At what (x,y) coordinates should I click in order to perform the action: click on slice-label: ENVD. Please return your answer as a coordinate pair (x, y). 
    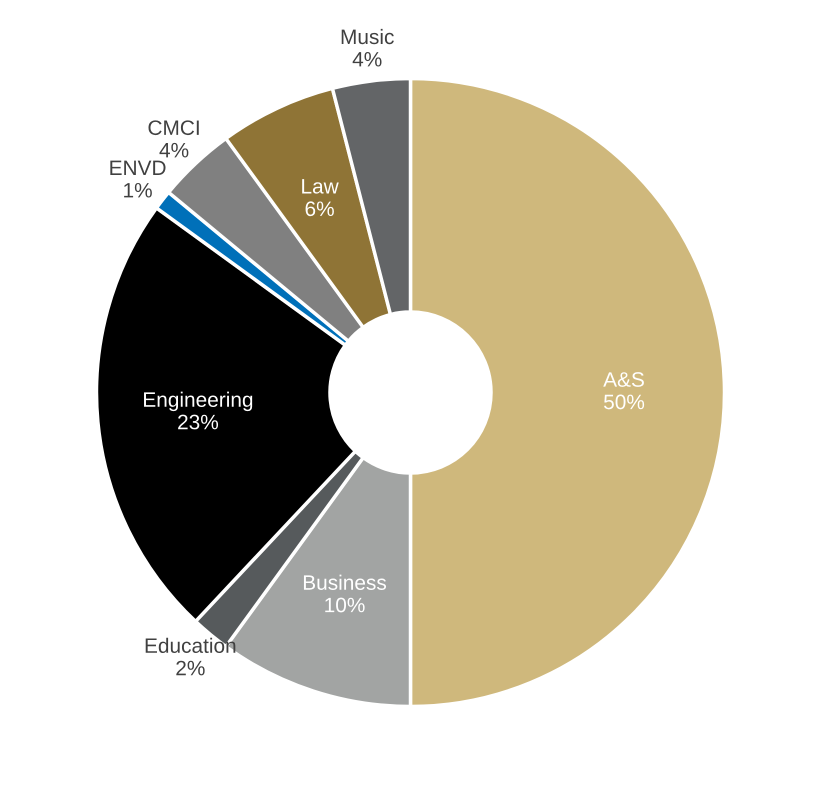
    Looking at the image, I should click on (138, 167).